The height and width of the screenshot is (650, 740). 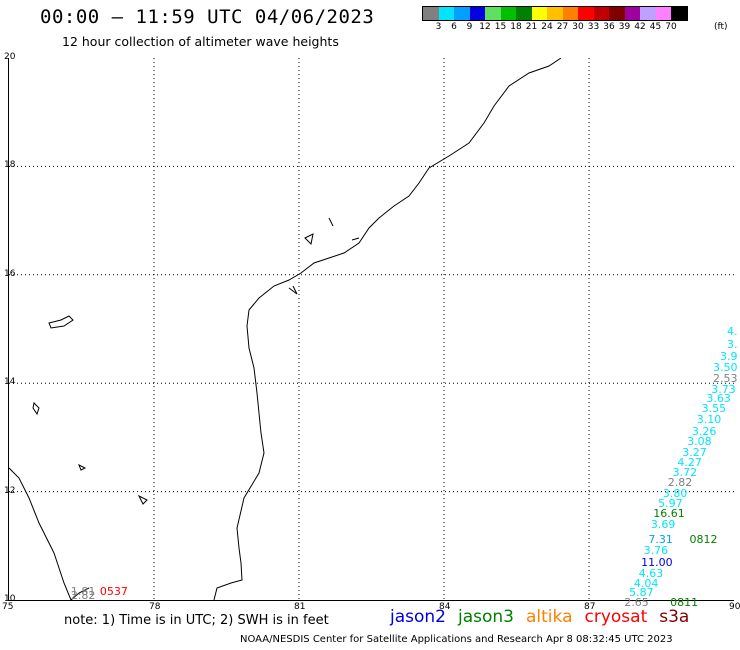 I want to click on wave-height-observation: 3.50, so click(x=725, y=368).